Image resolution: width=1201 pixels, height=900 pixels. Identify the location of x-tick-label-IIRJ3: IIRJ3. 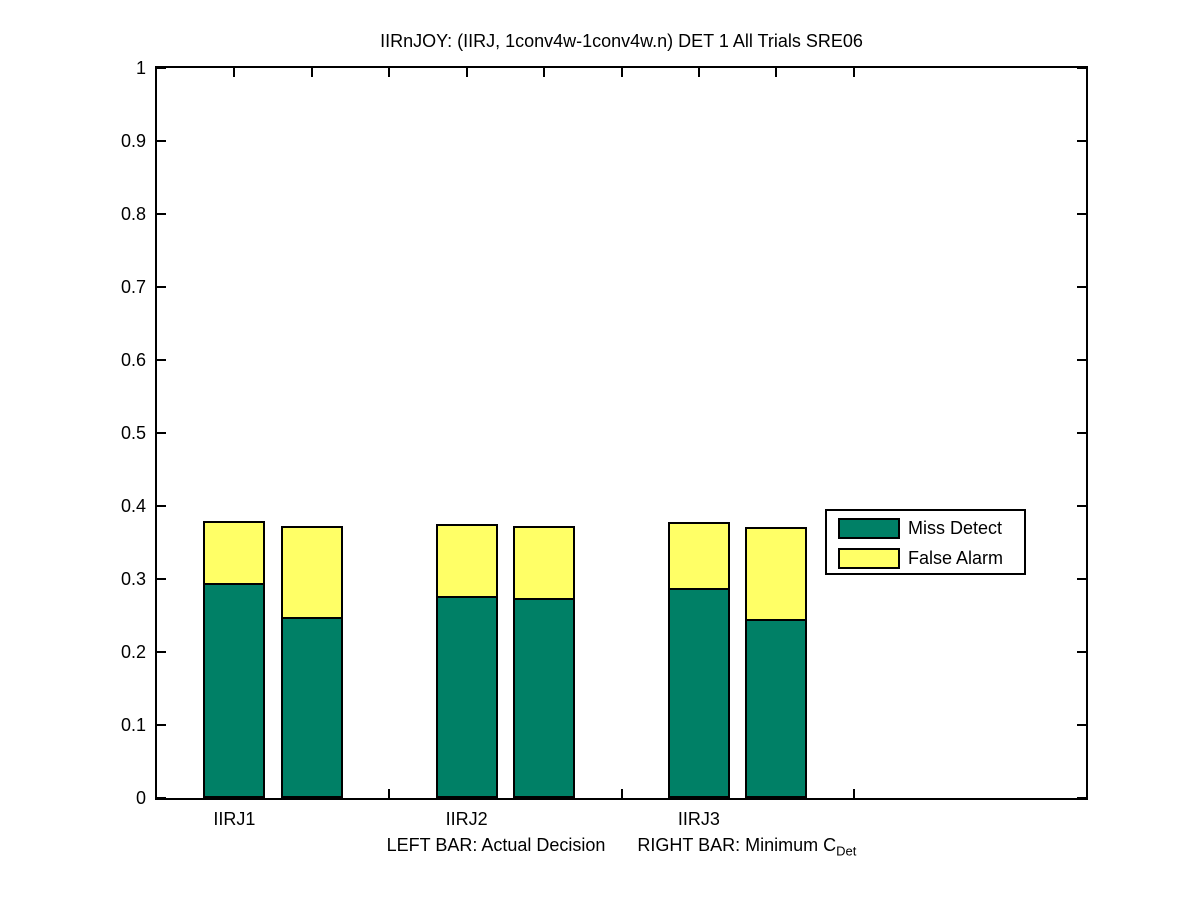
(698, 819).